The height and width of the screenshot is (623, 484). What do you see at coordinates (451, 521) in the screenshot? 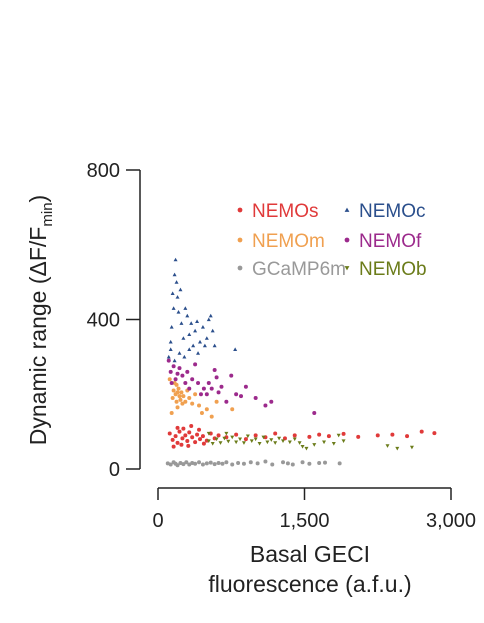
I see `x-tick-label: 3,000` at bounding box center [451, 521].